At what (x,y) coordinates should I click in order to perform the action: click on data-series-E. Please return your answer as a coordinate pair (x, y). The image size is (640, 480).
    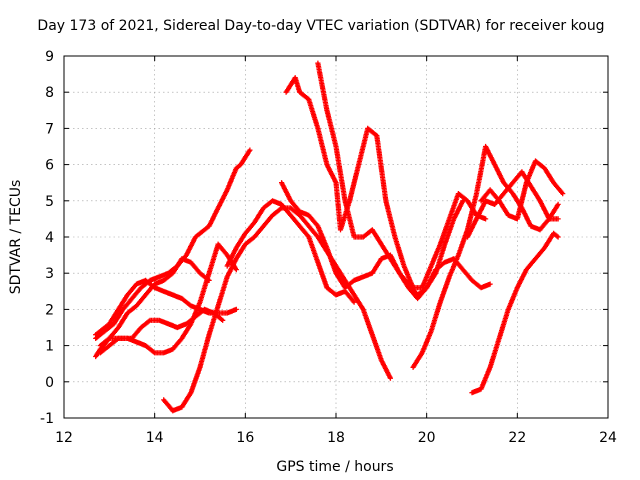
    Looking at the image, I should click on (168, 298).